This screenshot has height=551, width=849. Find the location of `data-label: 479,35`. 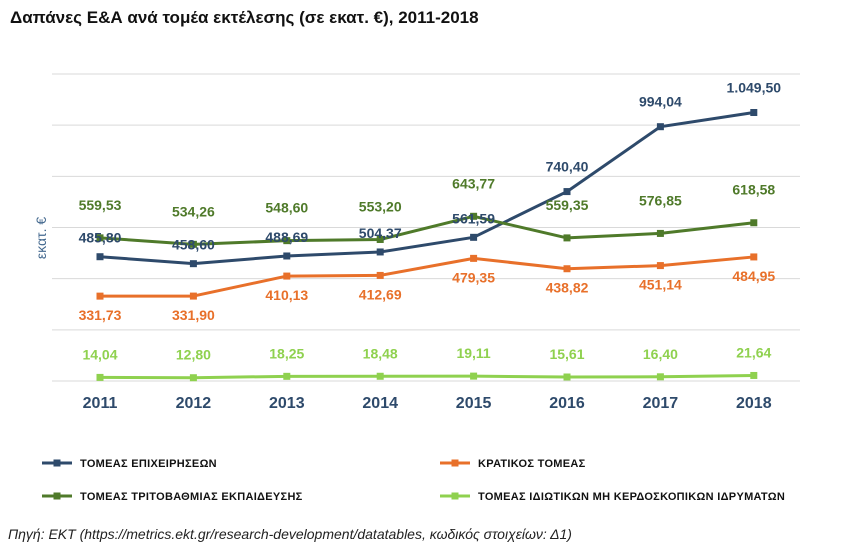

data-label: 479,35 is located at coordinates (473, 277).